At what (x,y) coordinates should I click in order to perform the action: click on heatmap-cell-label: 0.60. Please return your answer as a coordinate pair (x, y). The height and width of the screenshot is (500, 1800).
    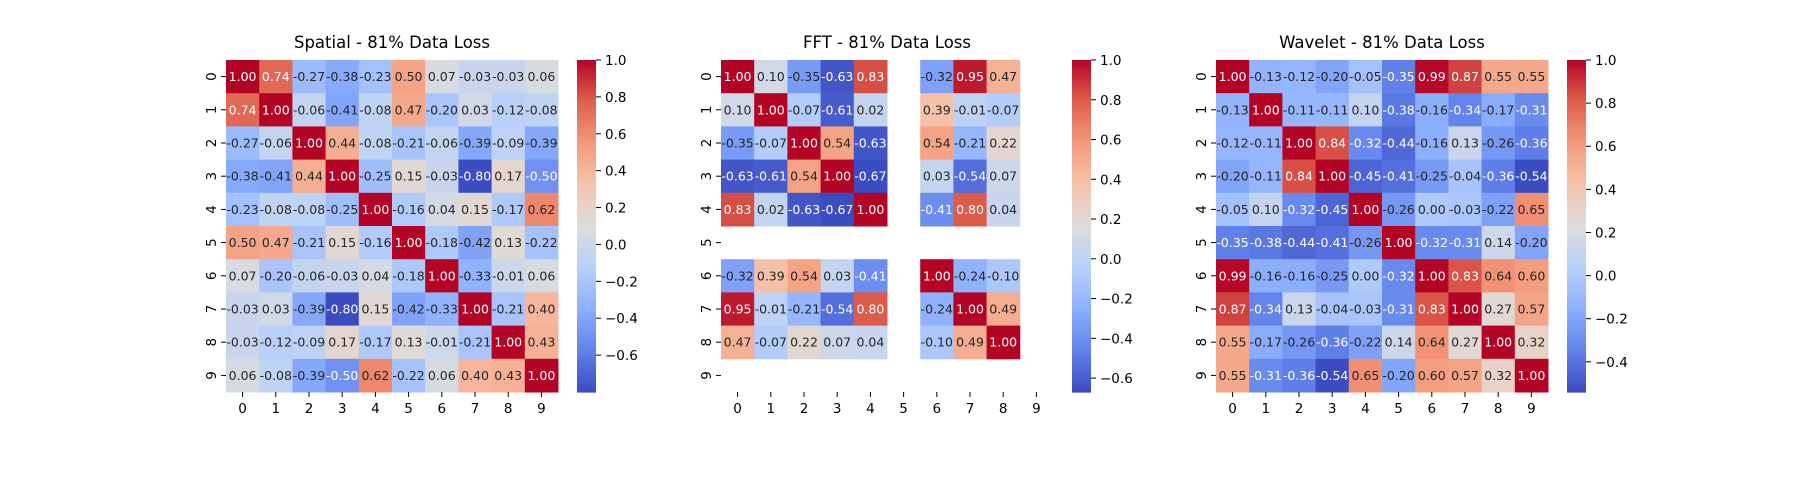
    Looking at the image, I should click on (1432, 375).